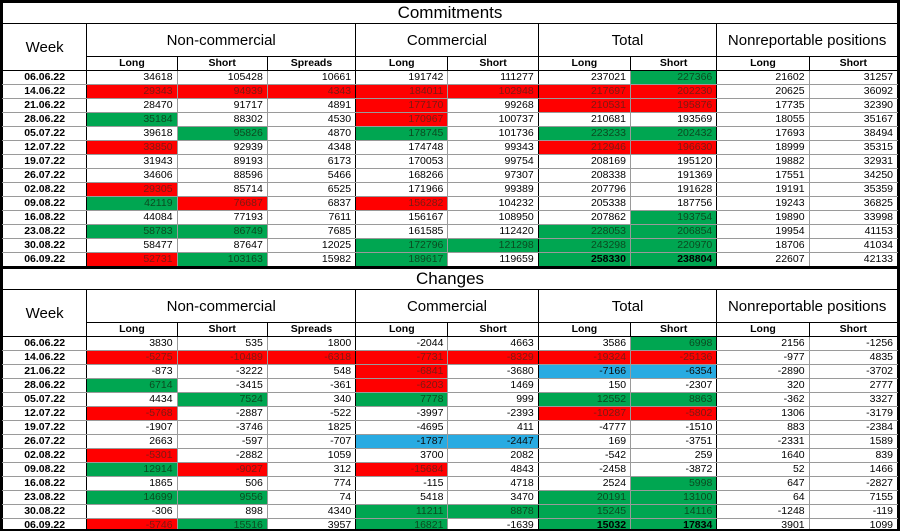  What do you see at coordinates (493, 441) in the screenshot?
I see `value-cell: -2447` at bounding box center [493, 441].